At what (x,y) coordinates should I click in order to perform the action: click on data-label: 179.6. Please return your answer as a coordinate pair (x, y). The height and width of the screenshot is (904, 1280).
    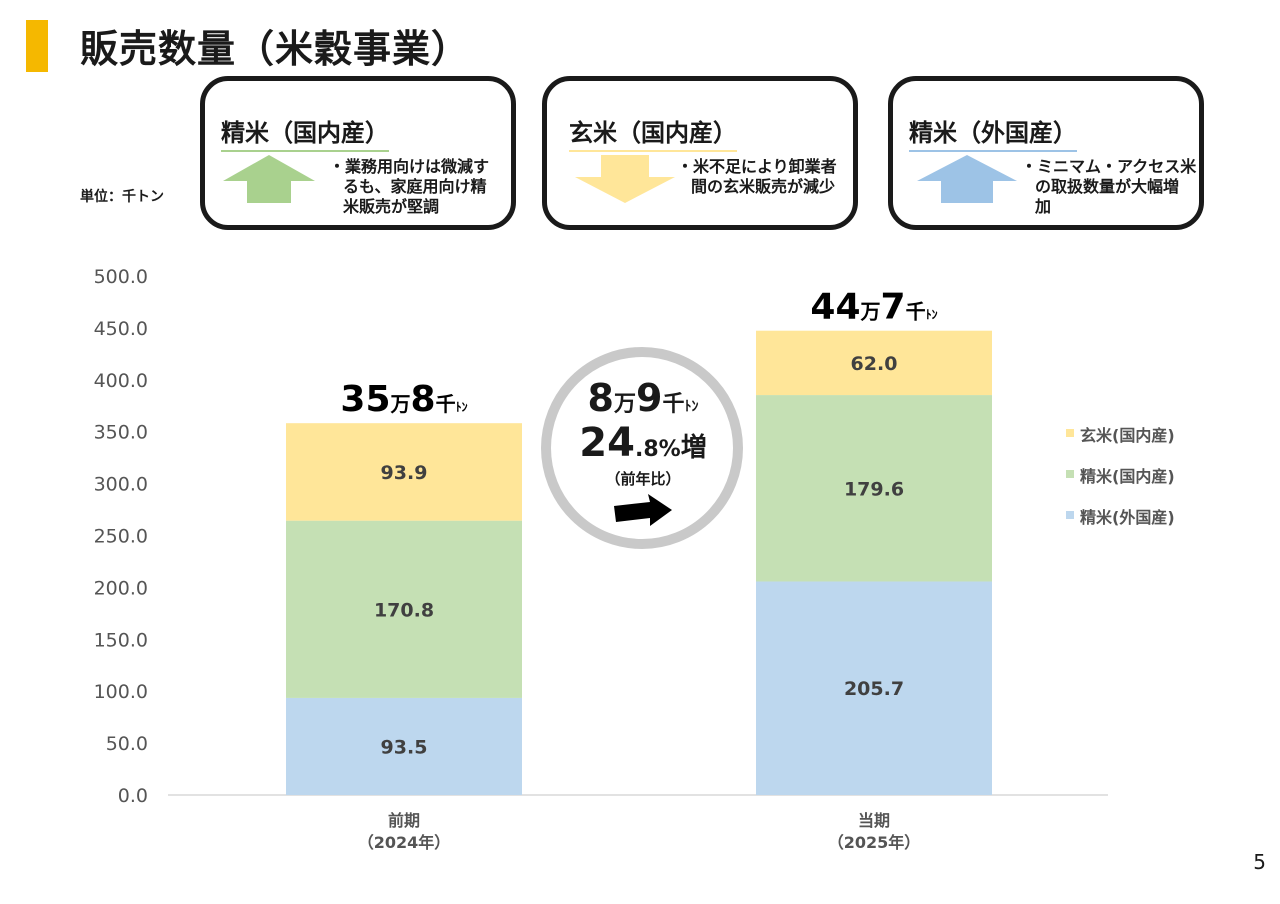
    Looking at the image, I should click on (874, 489).